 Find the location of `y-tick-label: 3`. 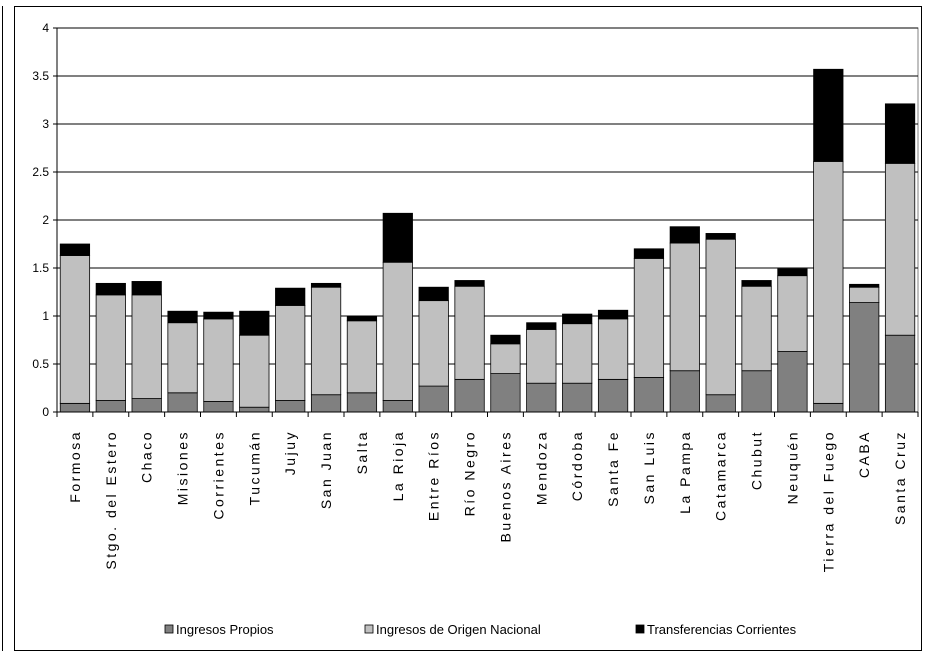

y-tick-label: 3 is located at coordinates (45, 124).